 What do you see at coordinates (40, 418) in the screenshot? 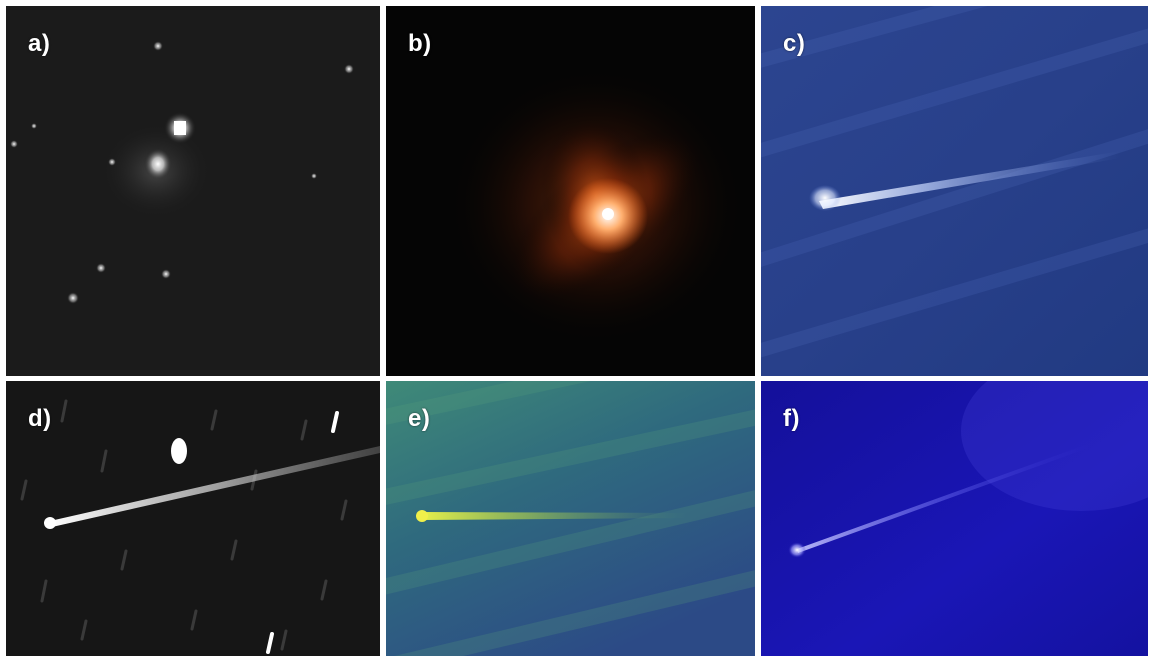
I see `panel-d-label: d)` at bounding box center [40, 418].